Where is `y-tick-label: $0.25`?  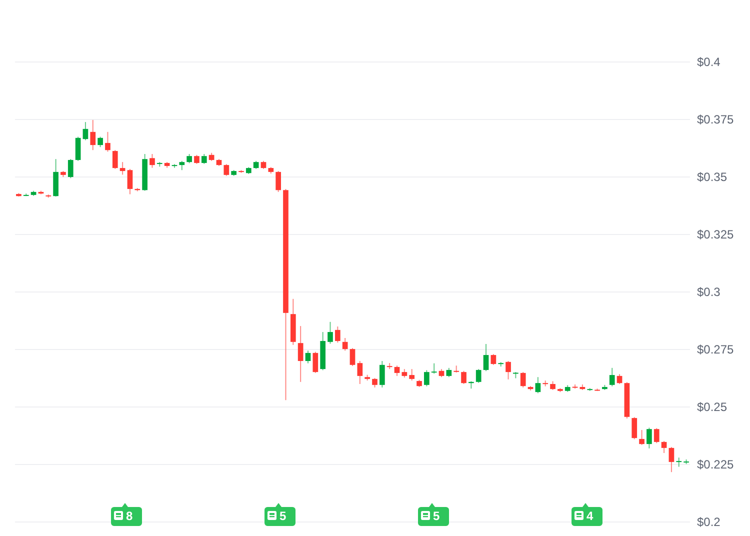 y-tick-label: $0.25 is located at coordinates (712, 407).